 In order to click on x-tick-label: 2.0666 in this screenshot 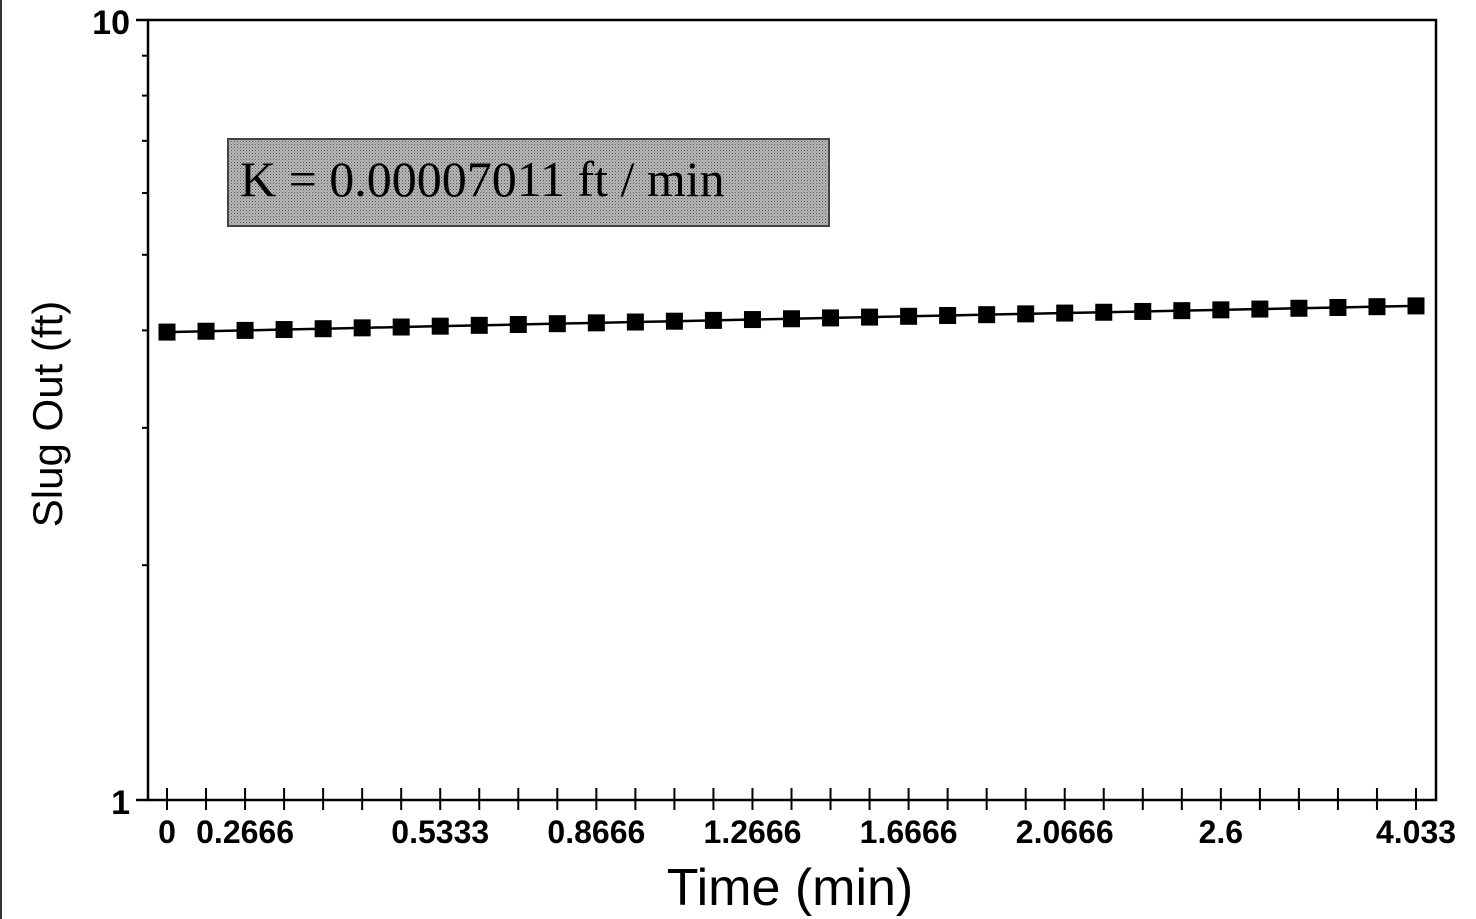, I will do `click(1065, 832)`.